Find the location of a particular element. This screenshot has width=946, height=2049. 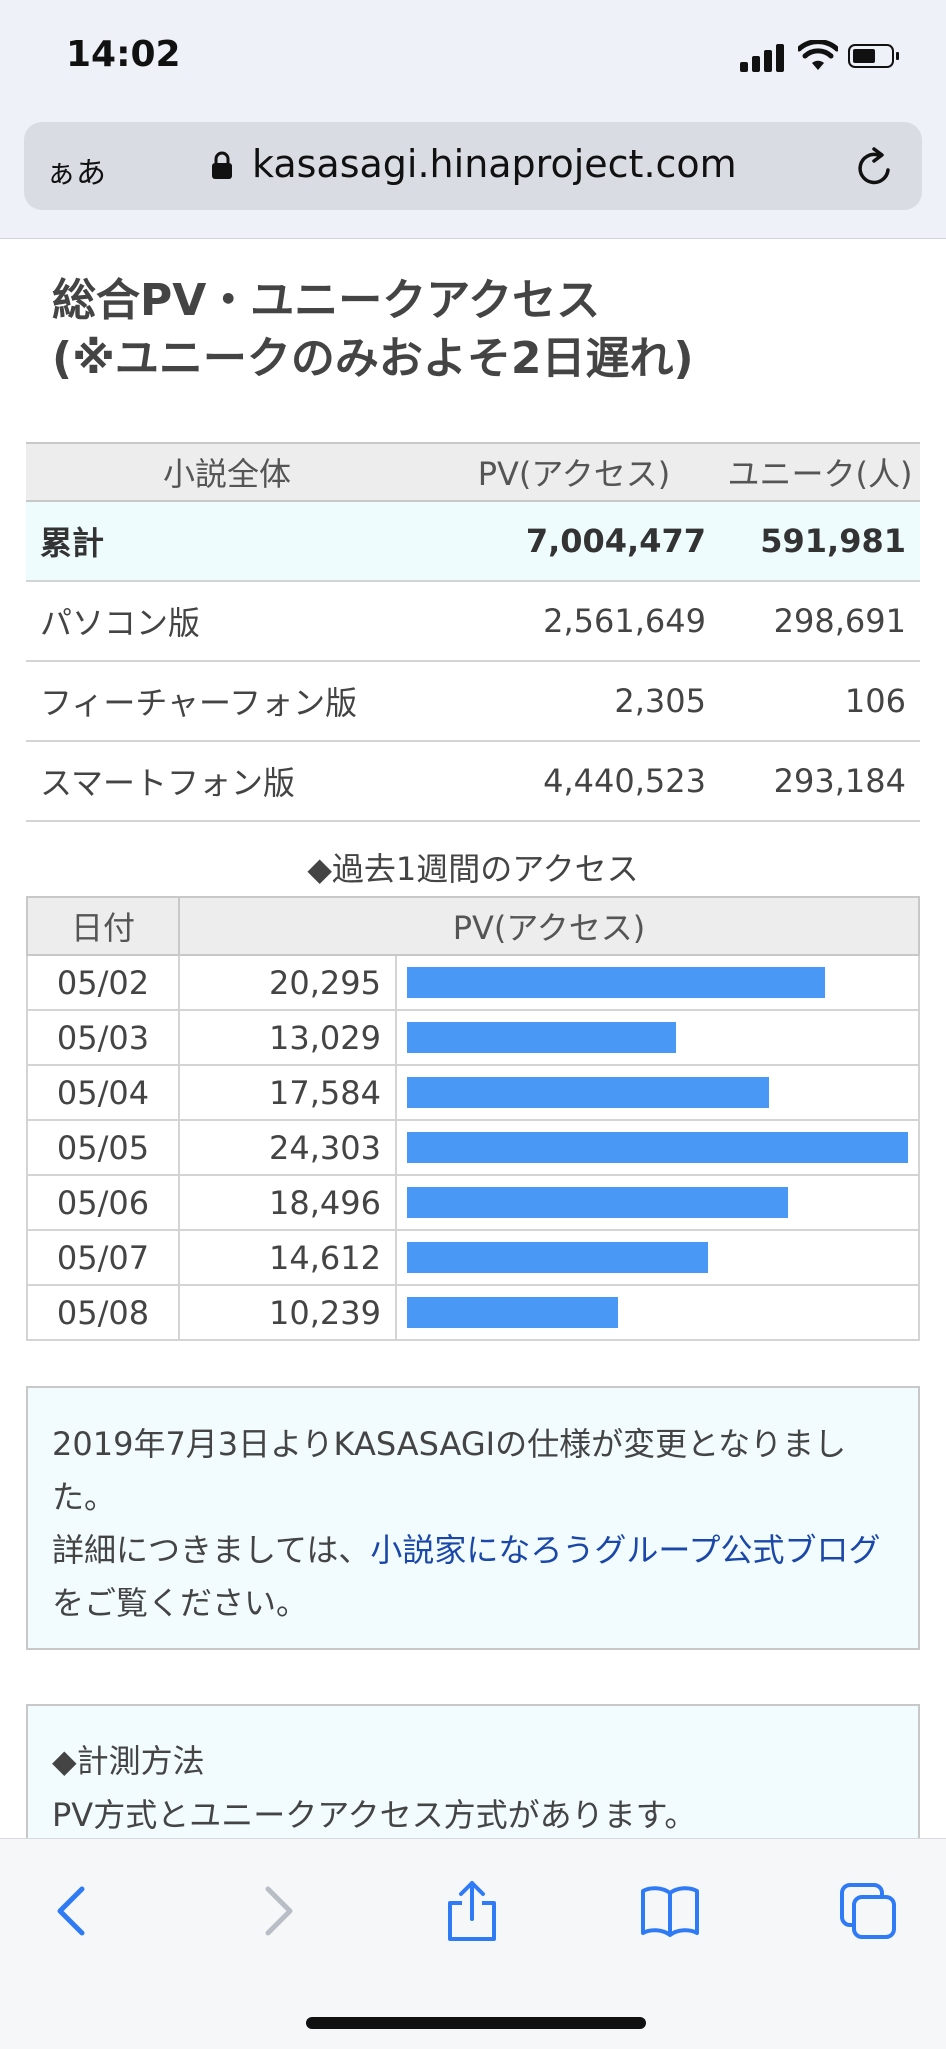

weekly-header-date: 日付 is located at coordinates (103, 926).